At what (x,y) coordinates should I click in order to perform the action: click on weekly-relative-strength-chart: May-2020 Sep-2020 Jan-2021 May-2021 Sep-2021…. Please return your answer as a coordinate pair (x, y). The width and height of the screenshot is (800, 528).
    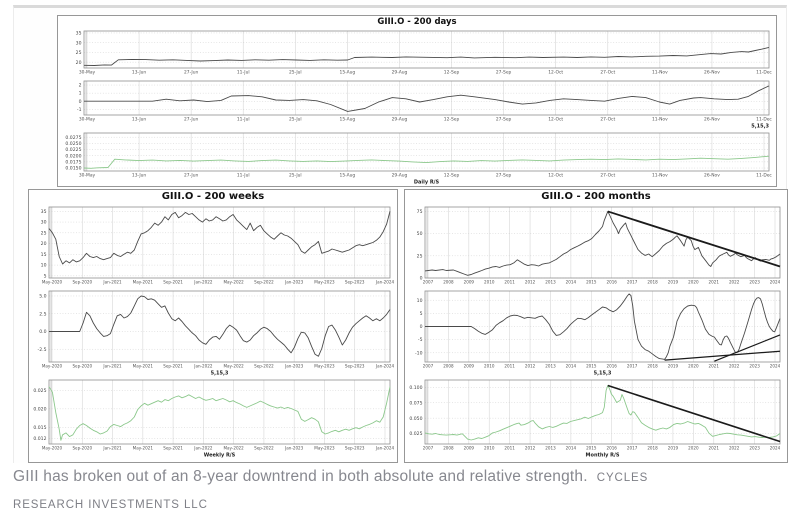
    Looking at the image, I should click on (213, 418).